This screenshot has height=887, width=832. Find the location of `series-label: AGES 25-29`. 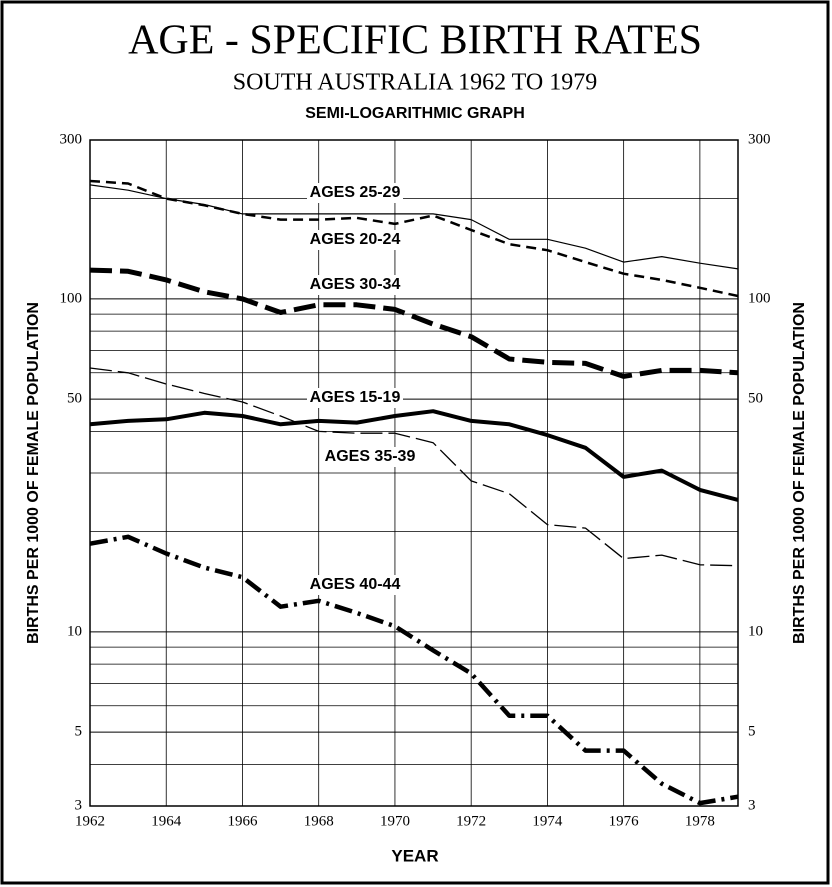

series-label: AGES 25-29 is located at coordinates (355, 192).